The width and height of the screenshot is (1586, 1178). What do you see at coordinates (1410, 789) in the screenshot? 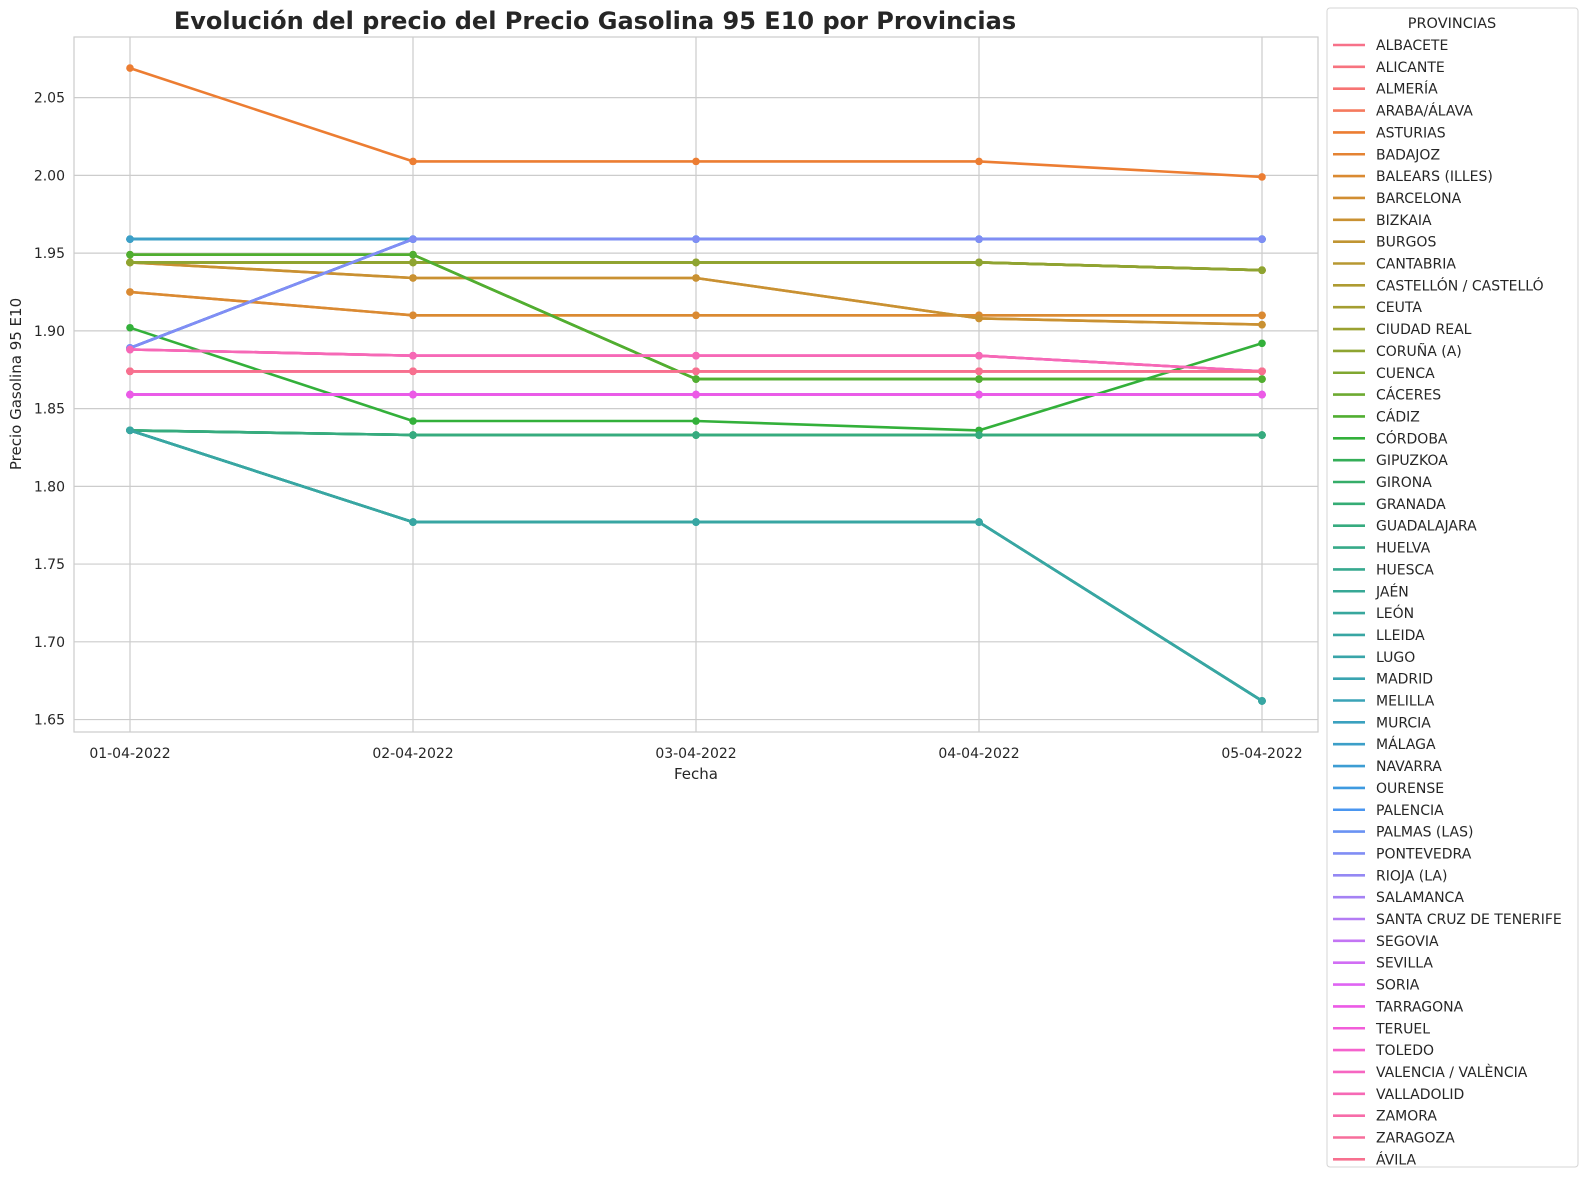
I see `legend-label: OURENSE` at bounding box center [1410, 789].